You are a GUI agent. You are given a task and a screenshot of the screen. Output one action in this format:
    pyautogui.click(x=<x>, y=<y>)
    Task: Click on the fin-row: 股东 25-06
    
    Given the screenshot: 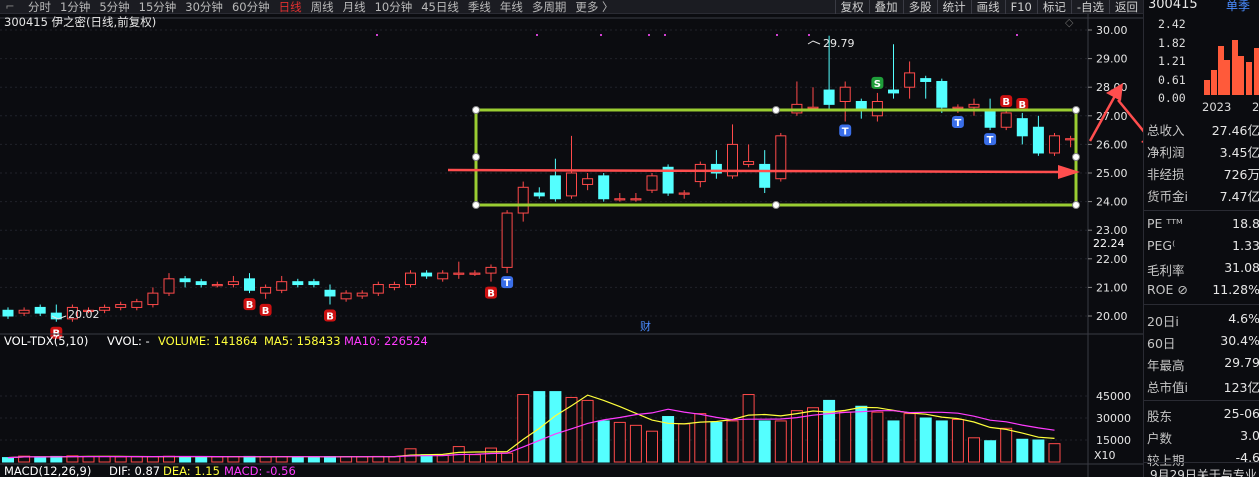 What is the action you would take?
    pyautogui.click(x=1203, y=417)
    